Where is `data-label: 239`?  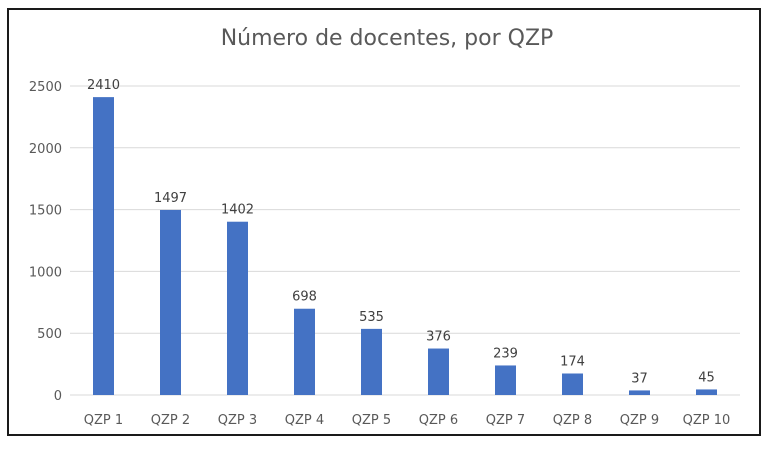
data-label: 239 is located at coordinates (505, 353).